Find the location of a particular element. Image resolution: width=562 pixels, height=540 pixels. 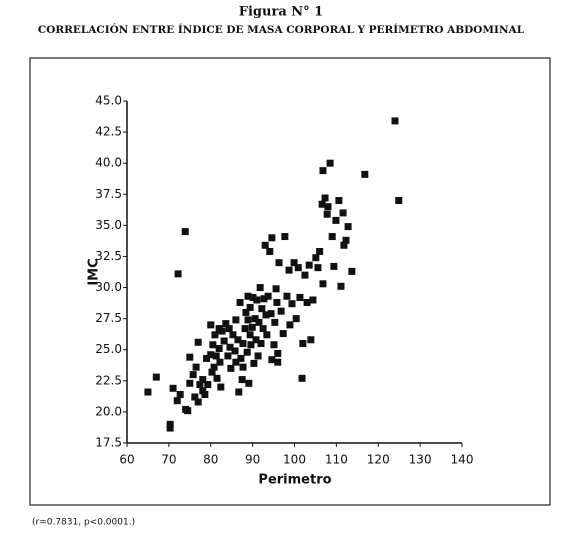

y-tick-label: 30.0 is located at coordinates (108, 287).